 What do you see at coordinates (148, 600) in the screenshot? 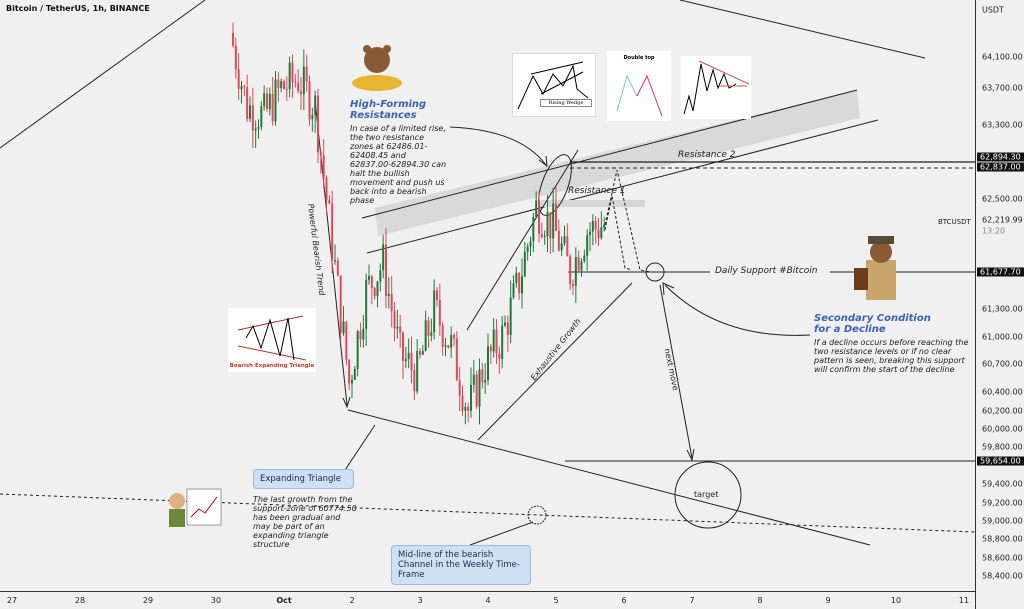
I see `time-tick: 29` at bounding box center [148, 600].